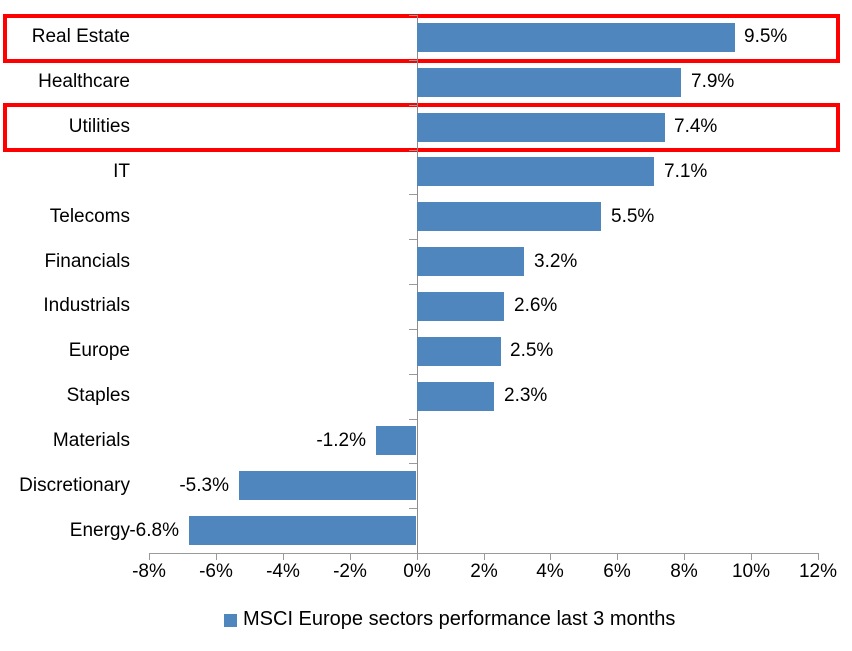  I want to click on bar-europe, so click(459, 351).